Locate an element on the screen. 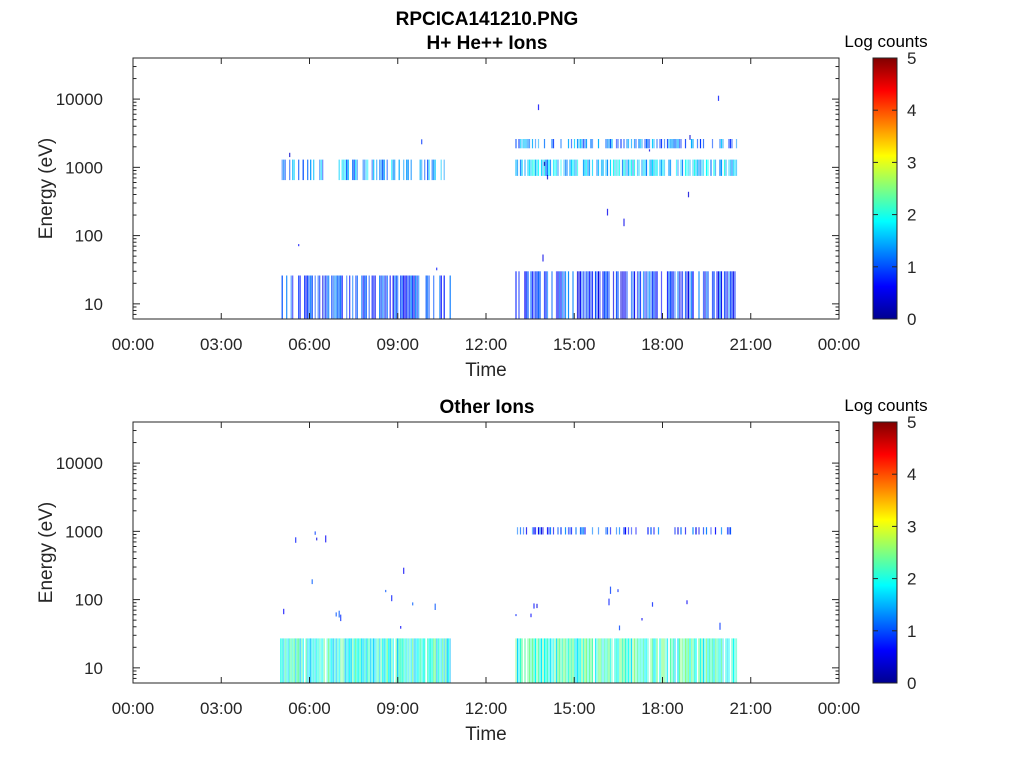 Image resolution: width=1024 pixels, height=768 pixels. x-tick-label: 09:00 is located at coordinates (397, 344).